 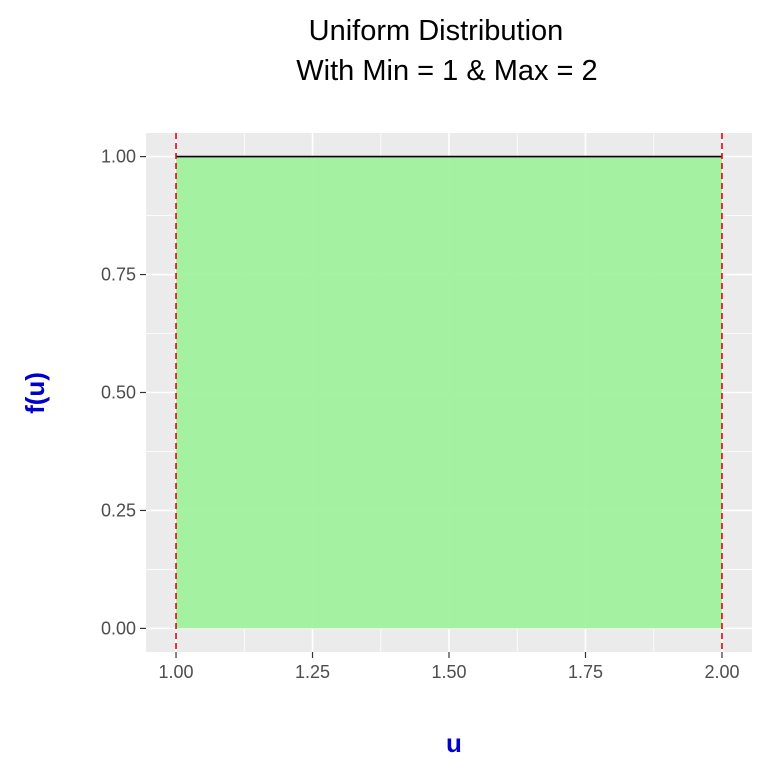 I want to click on y-axis-title: f(u), so click(x=35, y=393).